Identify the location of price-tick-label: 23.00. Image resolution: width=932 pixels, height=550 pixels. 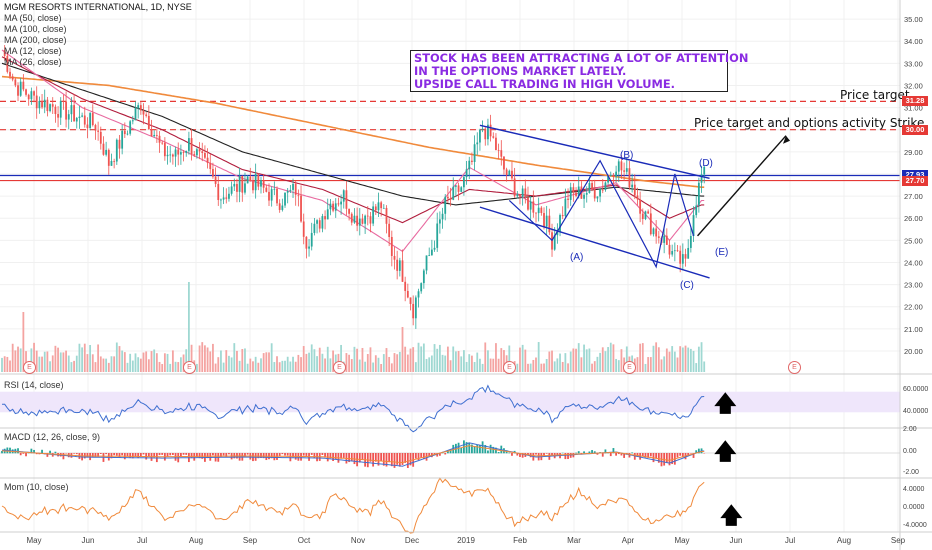
(913, 285).